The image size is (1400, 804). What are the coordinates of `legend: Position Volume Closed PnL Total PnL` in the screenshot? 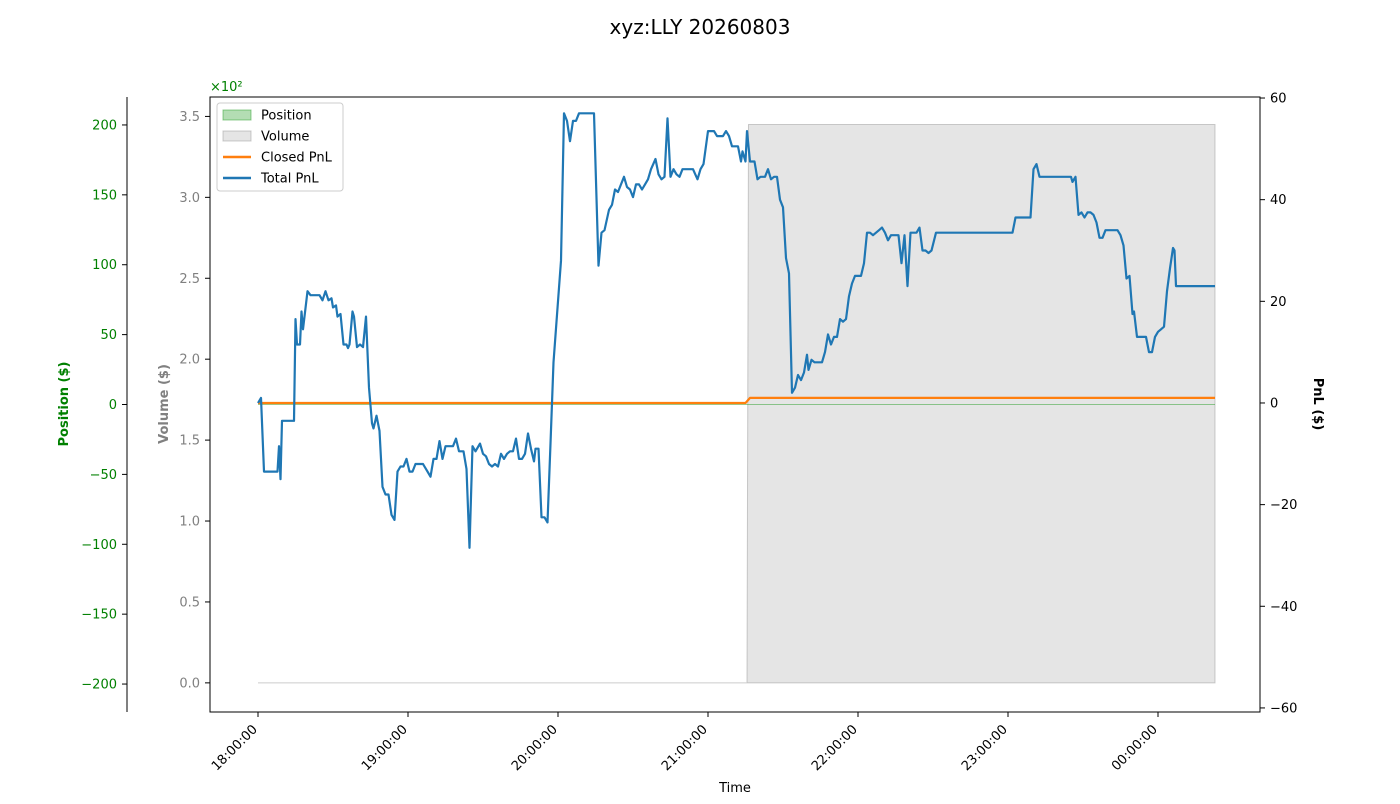 It's located at (280, 147).